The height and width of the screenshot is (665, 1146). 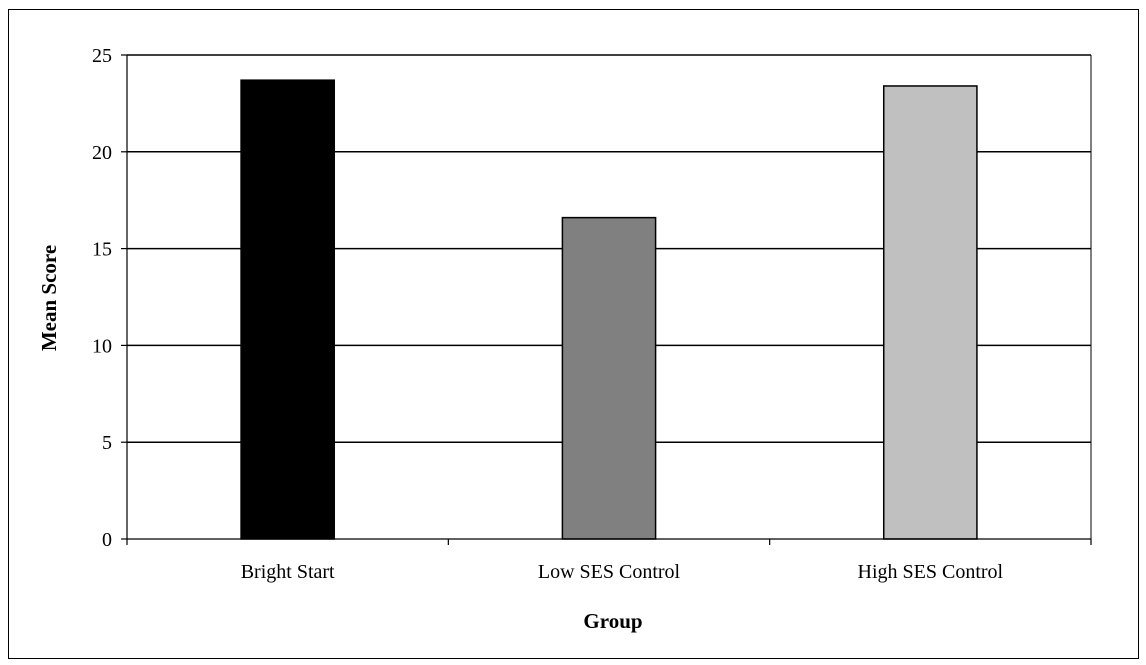 I want to click on x-axis-title: Group, so click(x=612, y=621).